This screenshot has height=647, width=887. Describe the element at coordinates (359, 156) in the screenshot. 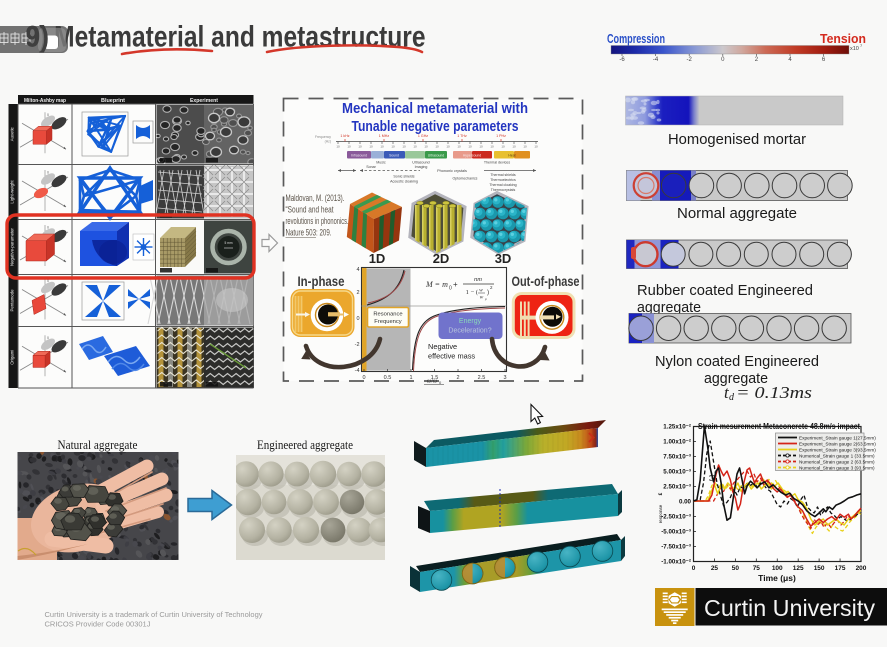

I see `svg-text: Infrasound` at that location.